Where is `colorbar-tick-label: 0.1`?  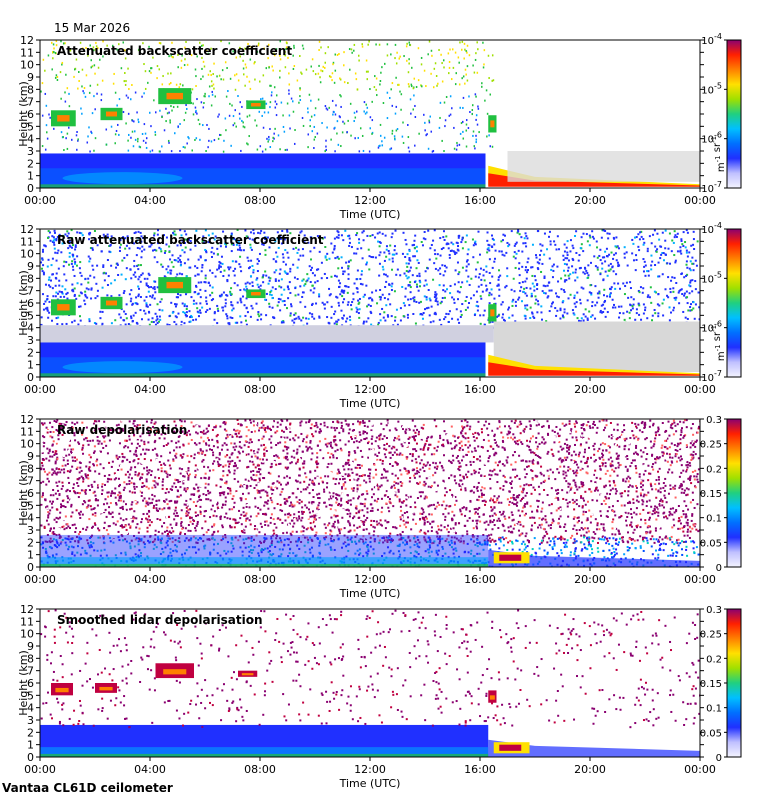 colorbar-tick-label: 0.1 is located at coordinates (714, 519).